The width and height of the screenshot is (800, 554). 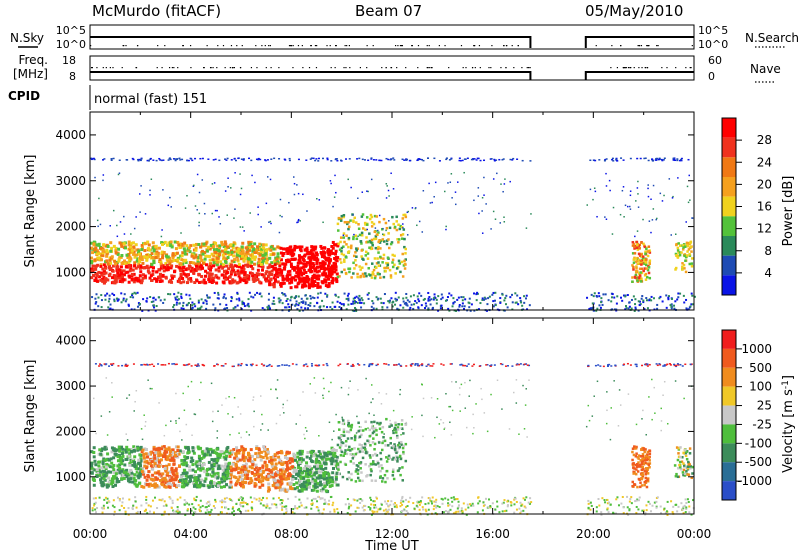 What do you see at coordinates (71, 30) in the screenshot?
I see `nsky-tick-top: 10^5` at bounding box center [71, 30].